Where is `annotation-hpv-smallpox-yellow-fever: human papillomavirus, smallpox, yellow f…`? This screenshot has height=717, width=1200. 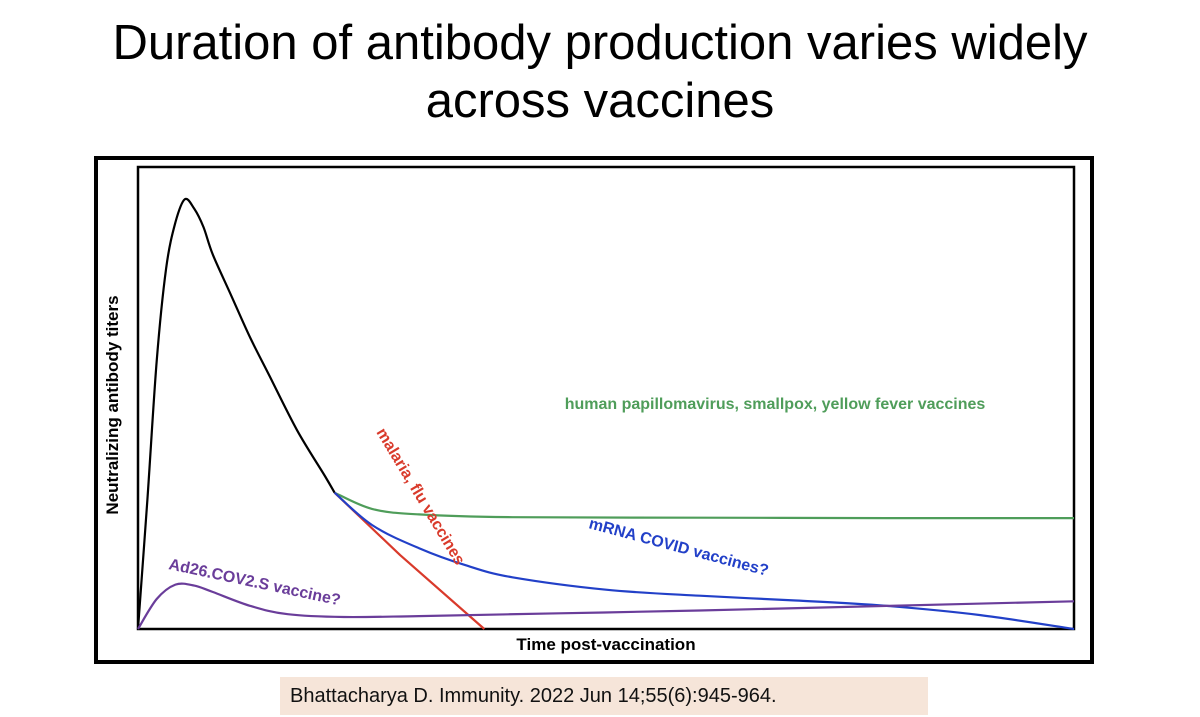
annotation-hpv-smallpox-yellow-fever: human papillomavirus, smallpox, yellow f… is located at coordinates (775, 404).